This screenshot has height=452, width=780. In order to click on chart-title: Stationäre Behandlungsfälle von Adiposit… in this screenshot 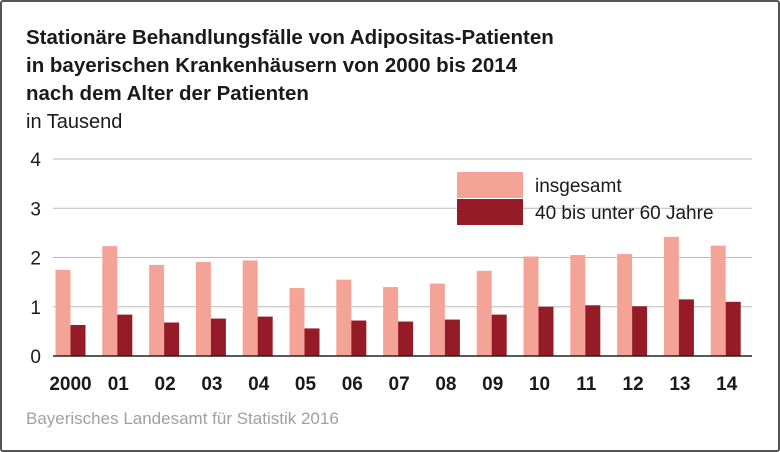, I will do `click(290, 66)`.